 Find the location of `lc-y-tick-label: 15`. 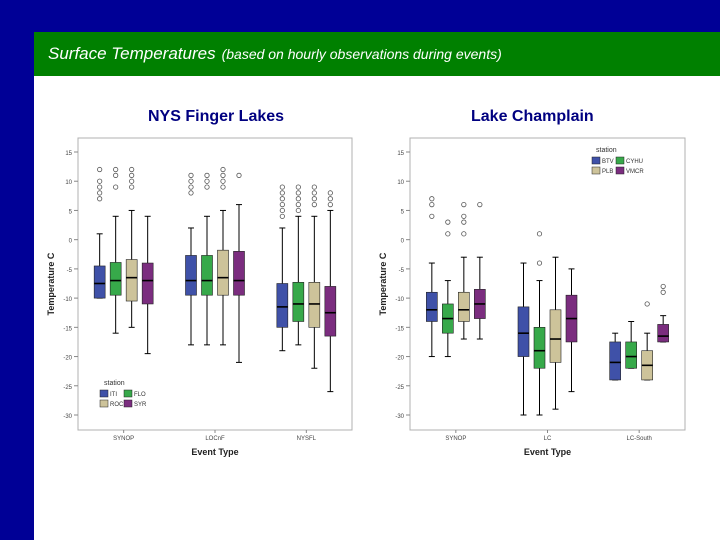

lc-y-tick-label: 15 is located at coordinates (400, 154).